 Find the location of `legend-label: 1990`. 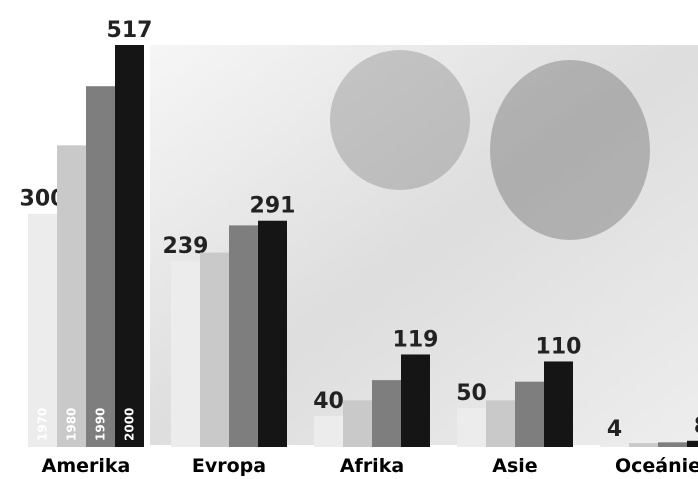

legend-label: 1990 is located at coordinates (101, 424).